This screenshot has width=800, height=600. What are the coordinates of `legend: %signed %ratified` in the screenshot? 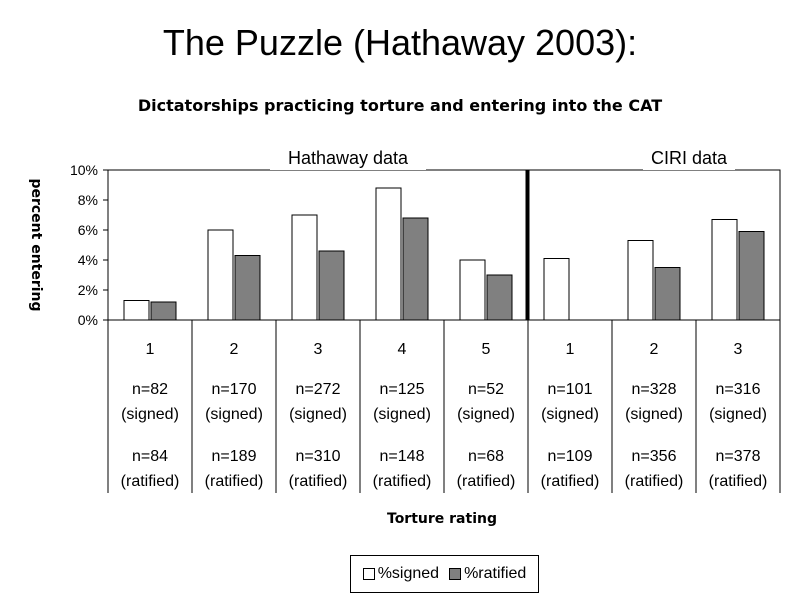 It's located at (444, 574).